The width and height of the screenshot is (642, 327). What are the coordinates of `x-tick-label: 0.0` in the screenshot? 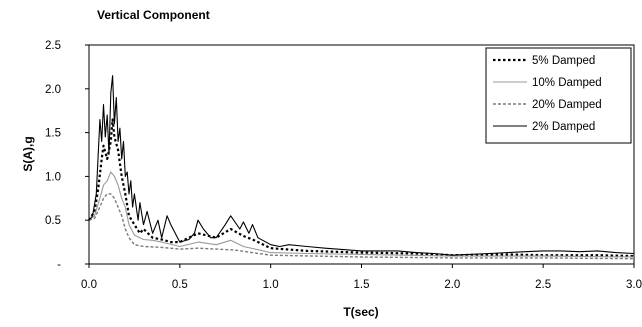 It's located at (89, 285).